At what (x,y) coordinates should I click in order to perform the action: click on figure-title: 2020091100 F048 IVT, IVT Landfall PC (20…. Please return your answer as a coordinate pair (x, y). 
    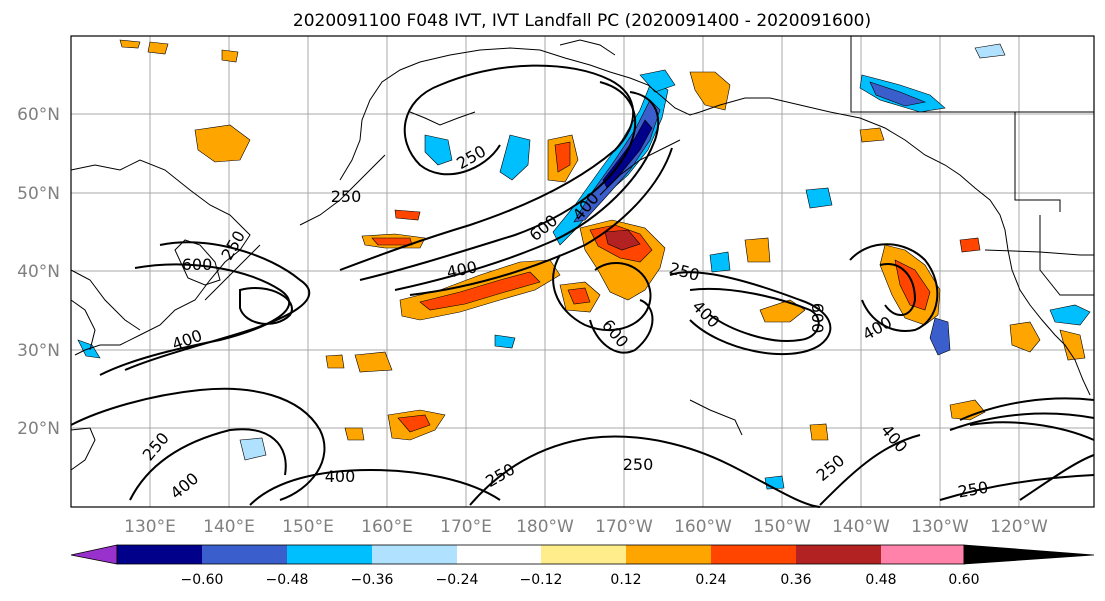
    Looking at the image, I should click on (582, 21).